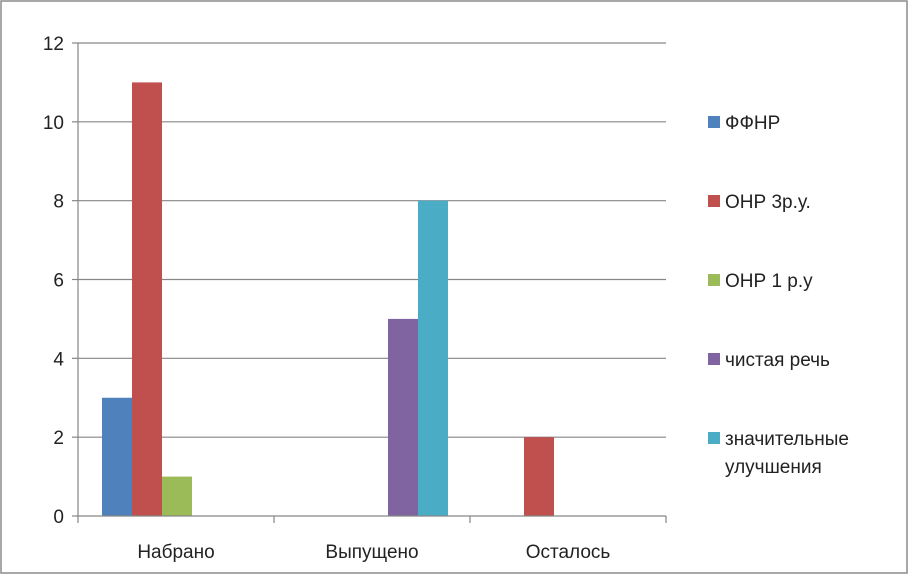 The height and width of the screenshot is (580, 909). I want to click on y-tick-label: 0, so click(58, 517).